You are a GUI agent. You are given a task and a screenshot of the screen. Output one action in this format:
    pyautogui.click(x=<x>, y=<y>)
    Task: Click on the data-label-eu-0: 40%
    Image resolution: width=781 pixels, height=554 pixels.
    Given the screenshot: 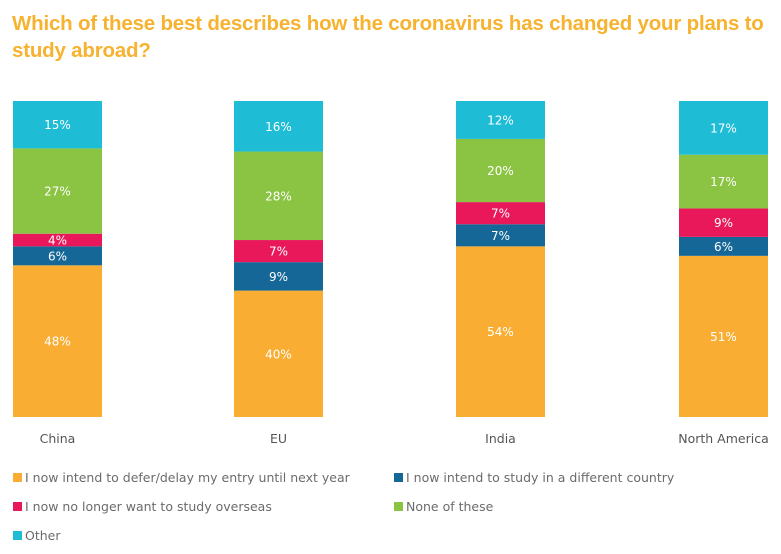 What is the action you would take?
    pyautogui.click(x=278, y=354)
    